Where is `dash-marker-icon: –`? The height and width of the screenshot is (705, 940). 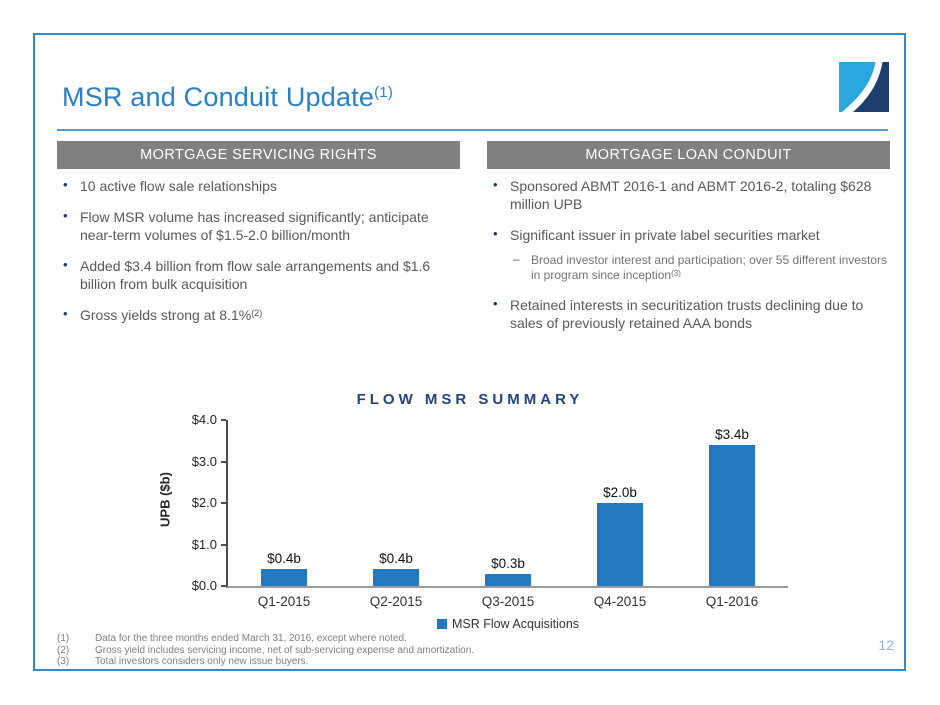 dash-marker-icon: – is located at coordinates (516, 258).